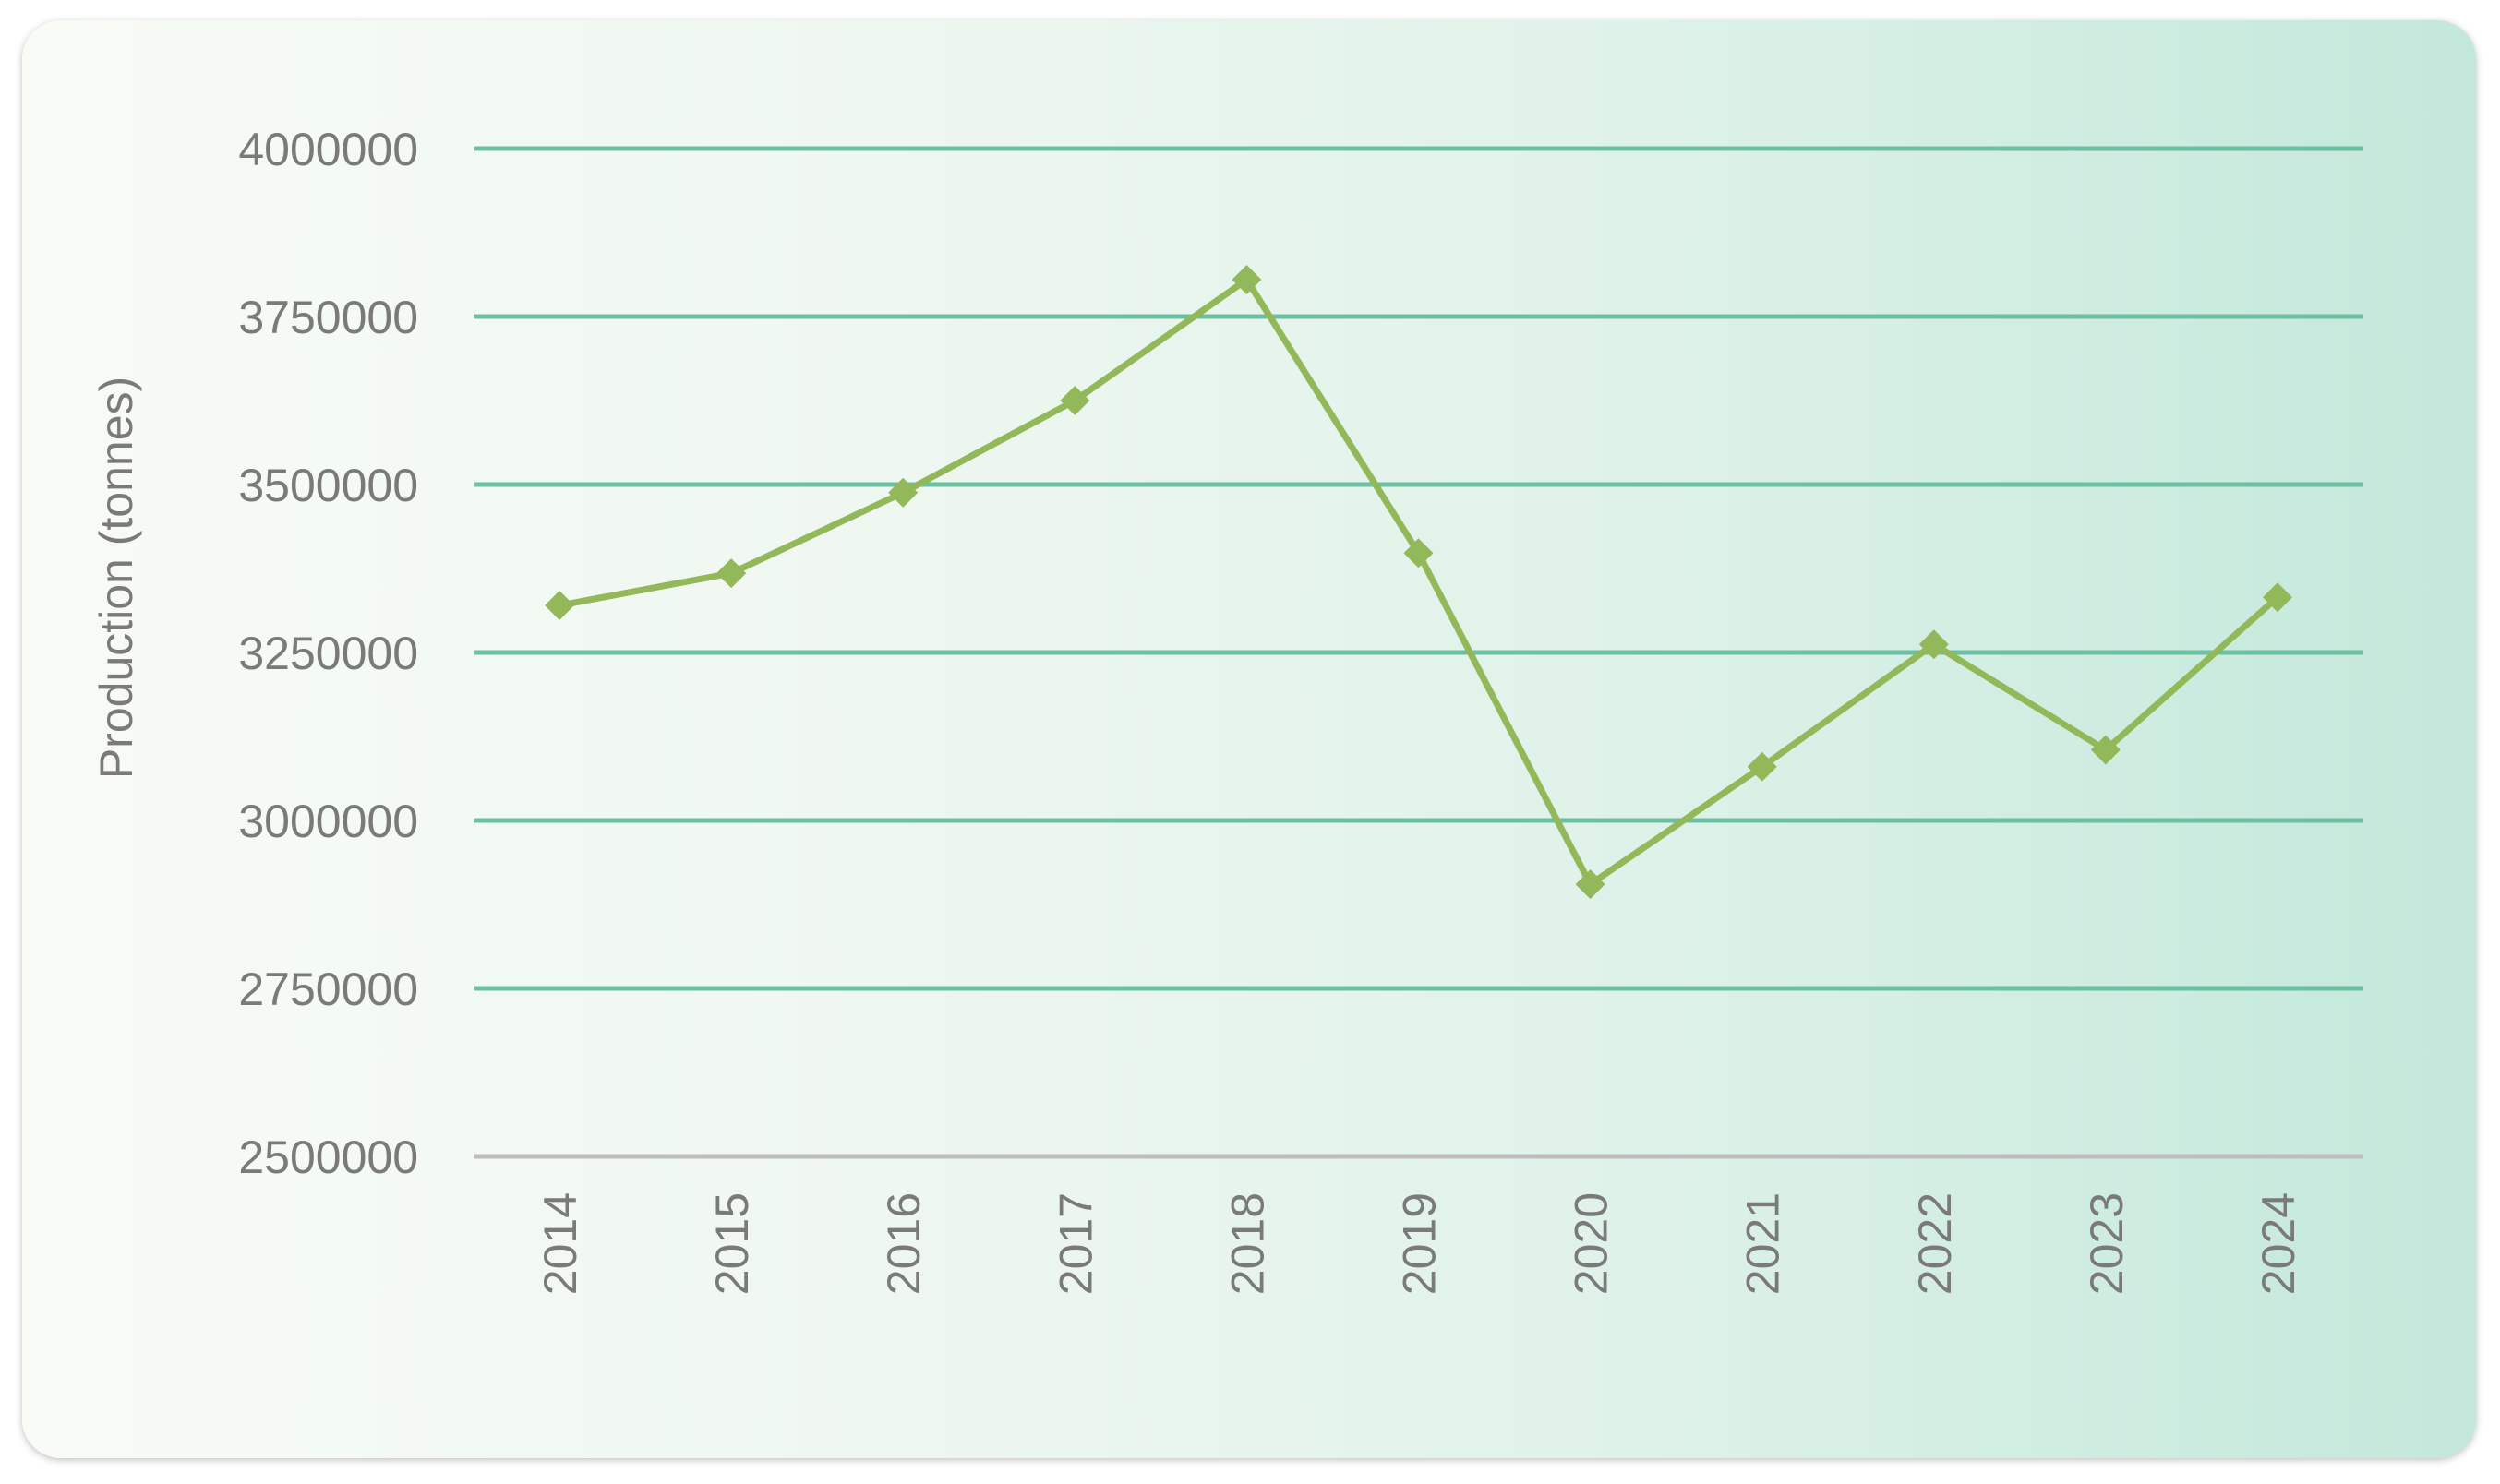  I want to click on x-tick-label: 2016, so click(904, 1243).